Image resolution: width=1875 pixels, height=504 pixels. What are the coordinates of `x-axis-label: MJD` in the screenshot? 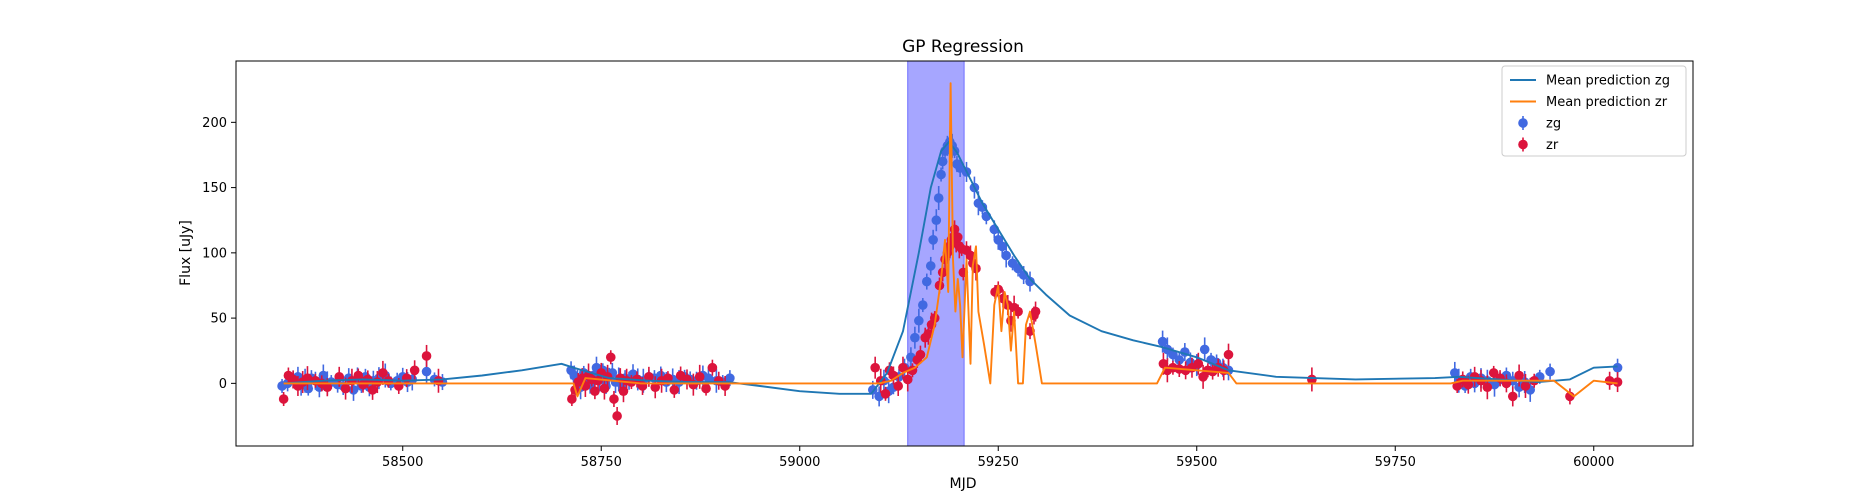 It's located at (963, 484).